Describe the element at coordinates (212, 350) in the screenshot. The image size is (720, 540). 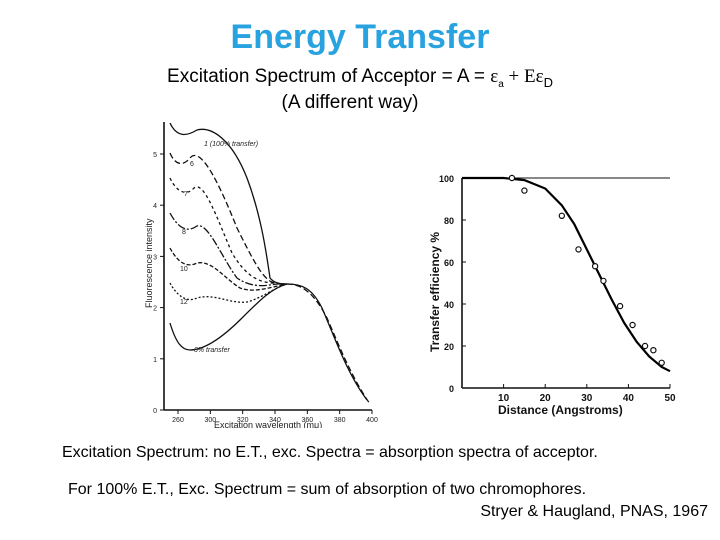
I see `curve-label-0: 0% transfer` at that location.